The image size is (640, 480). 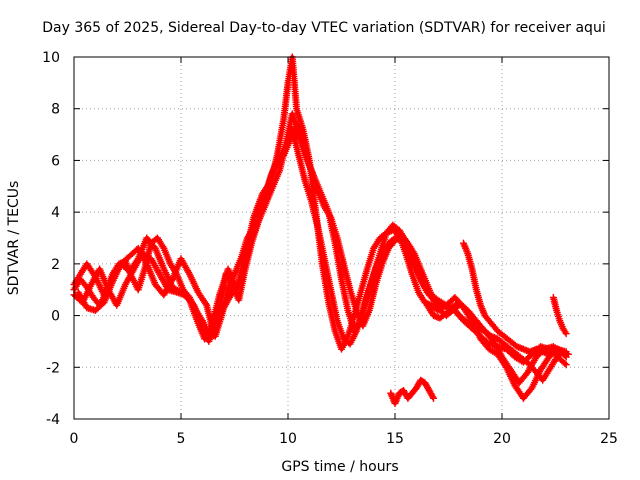 I want to click on series-track-f, so click(x=514, y=300).